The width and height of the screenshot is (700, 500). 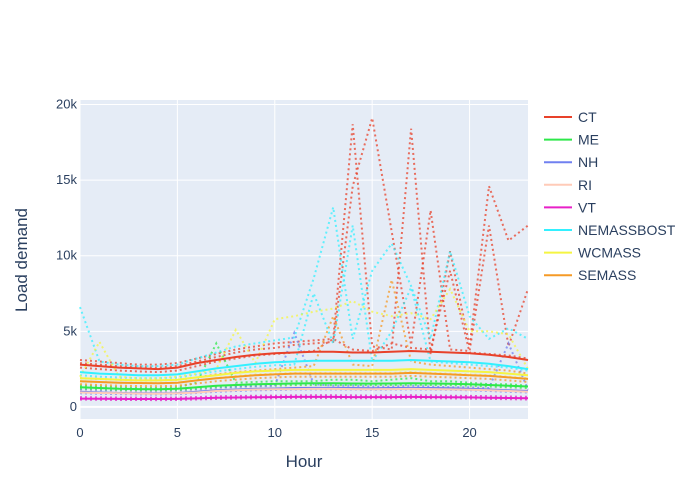 What do you see at coordinates (304, 461) in the screenshot?
I see `x-axis-title: Hour` at bounding box center [304, 461].